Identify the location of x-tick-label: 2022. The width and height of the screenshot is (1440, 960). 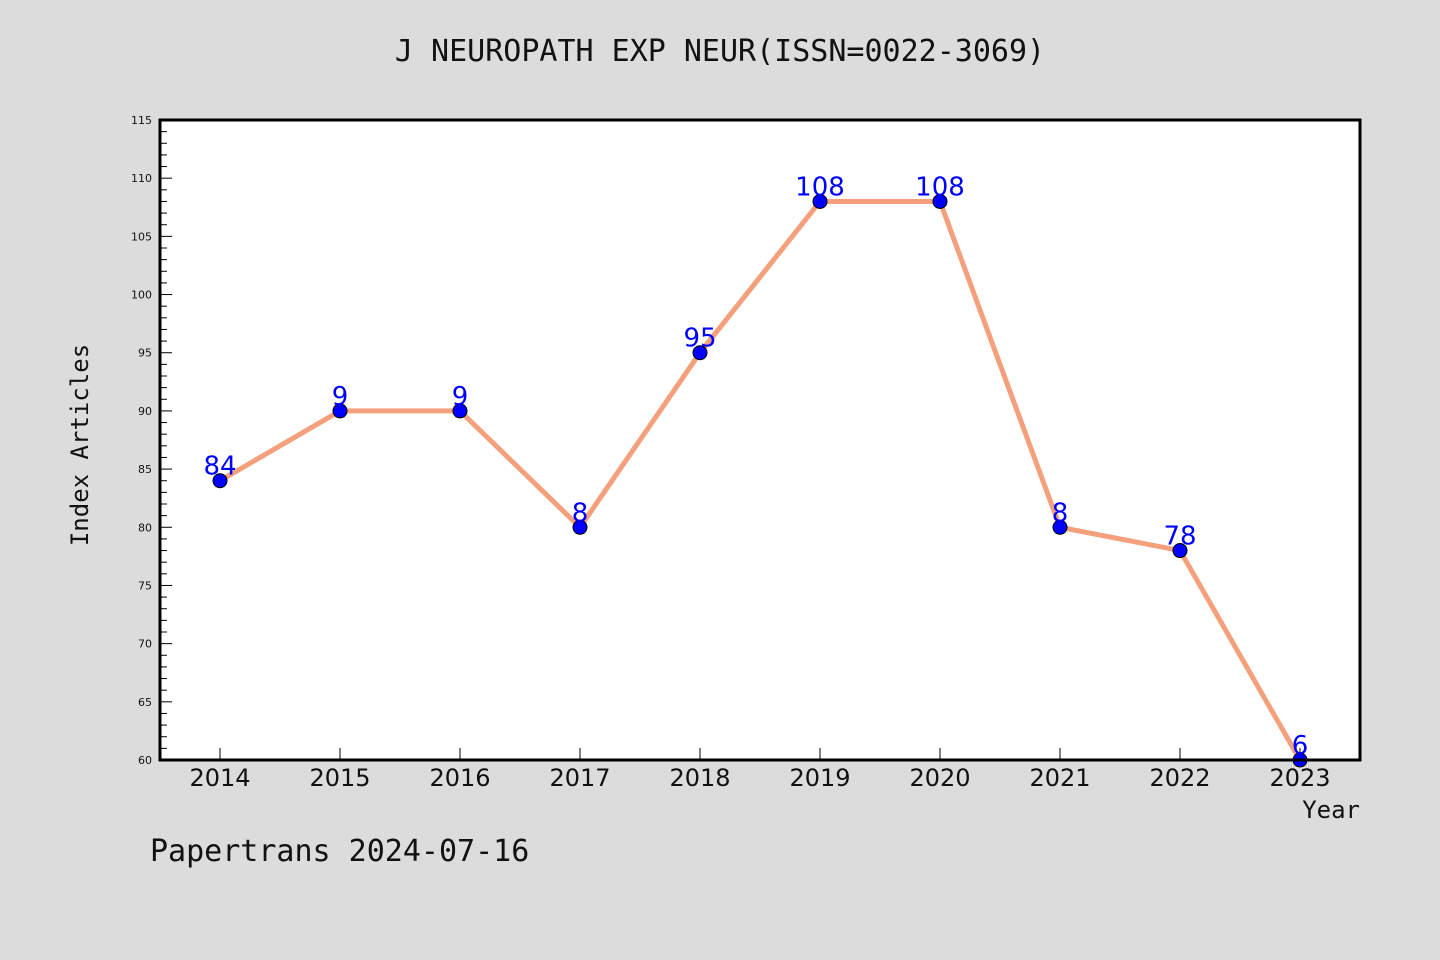
(1179, 778).